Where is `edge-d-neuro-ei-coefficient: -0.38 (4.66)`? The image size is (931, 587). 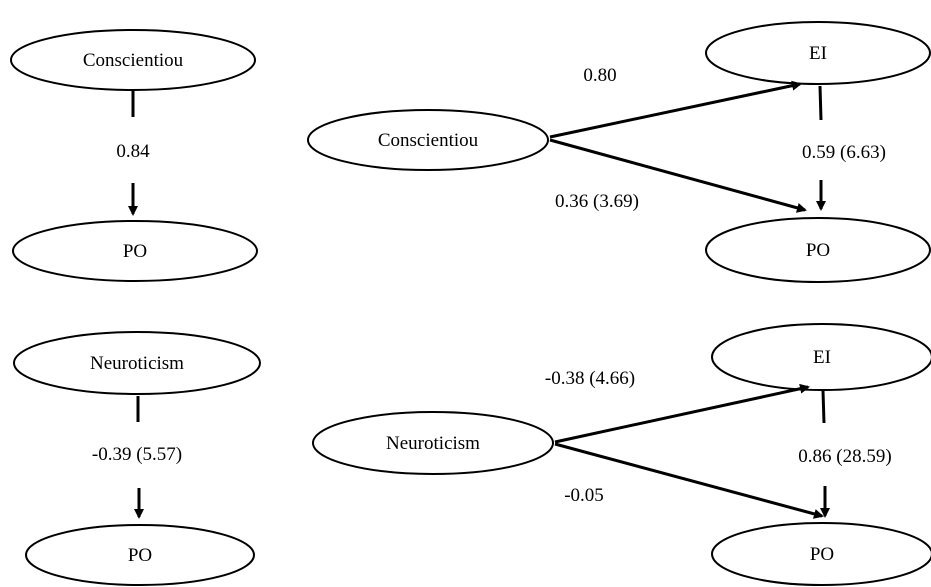
edge-d-neuro-ei-coefficient: -0.38 (4.66) is located at coordinates (590, 378).